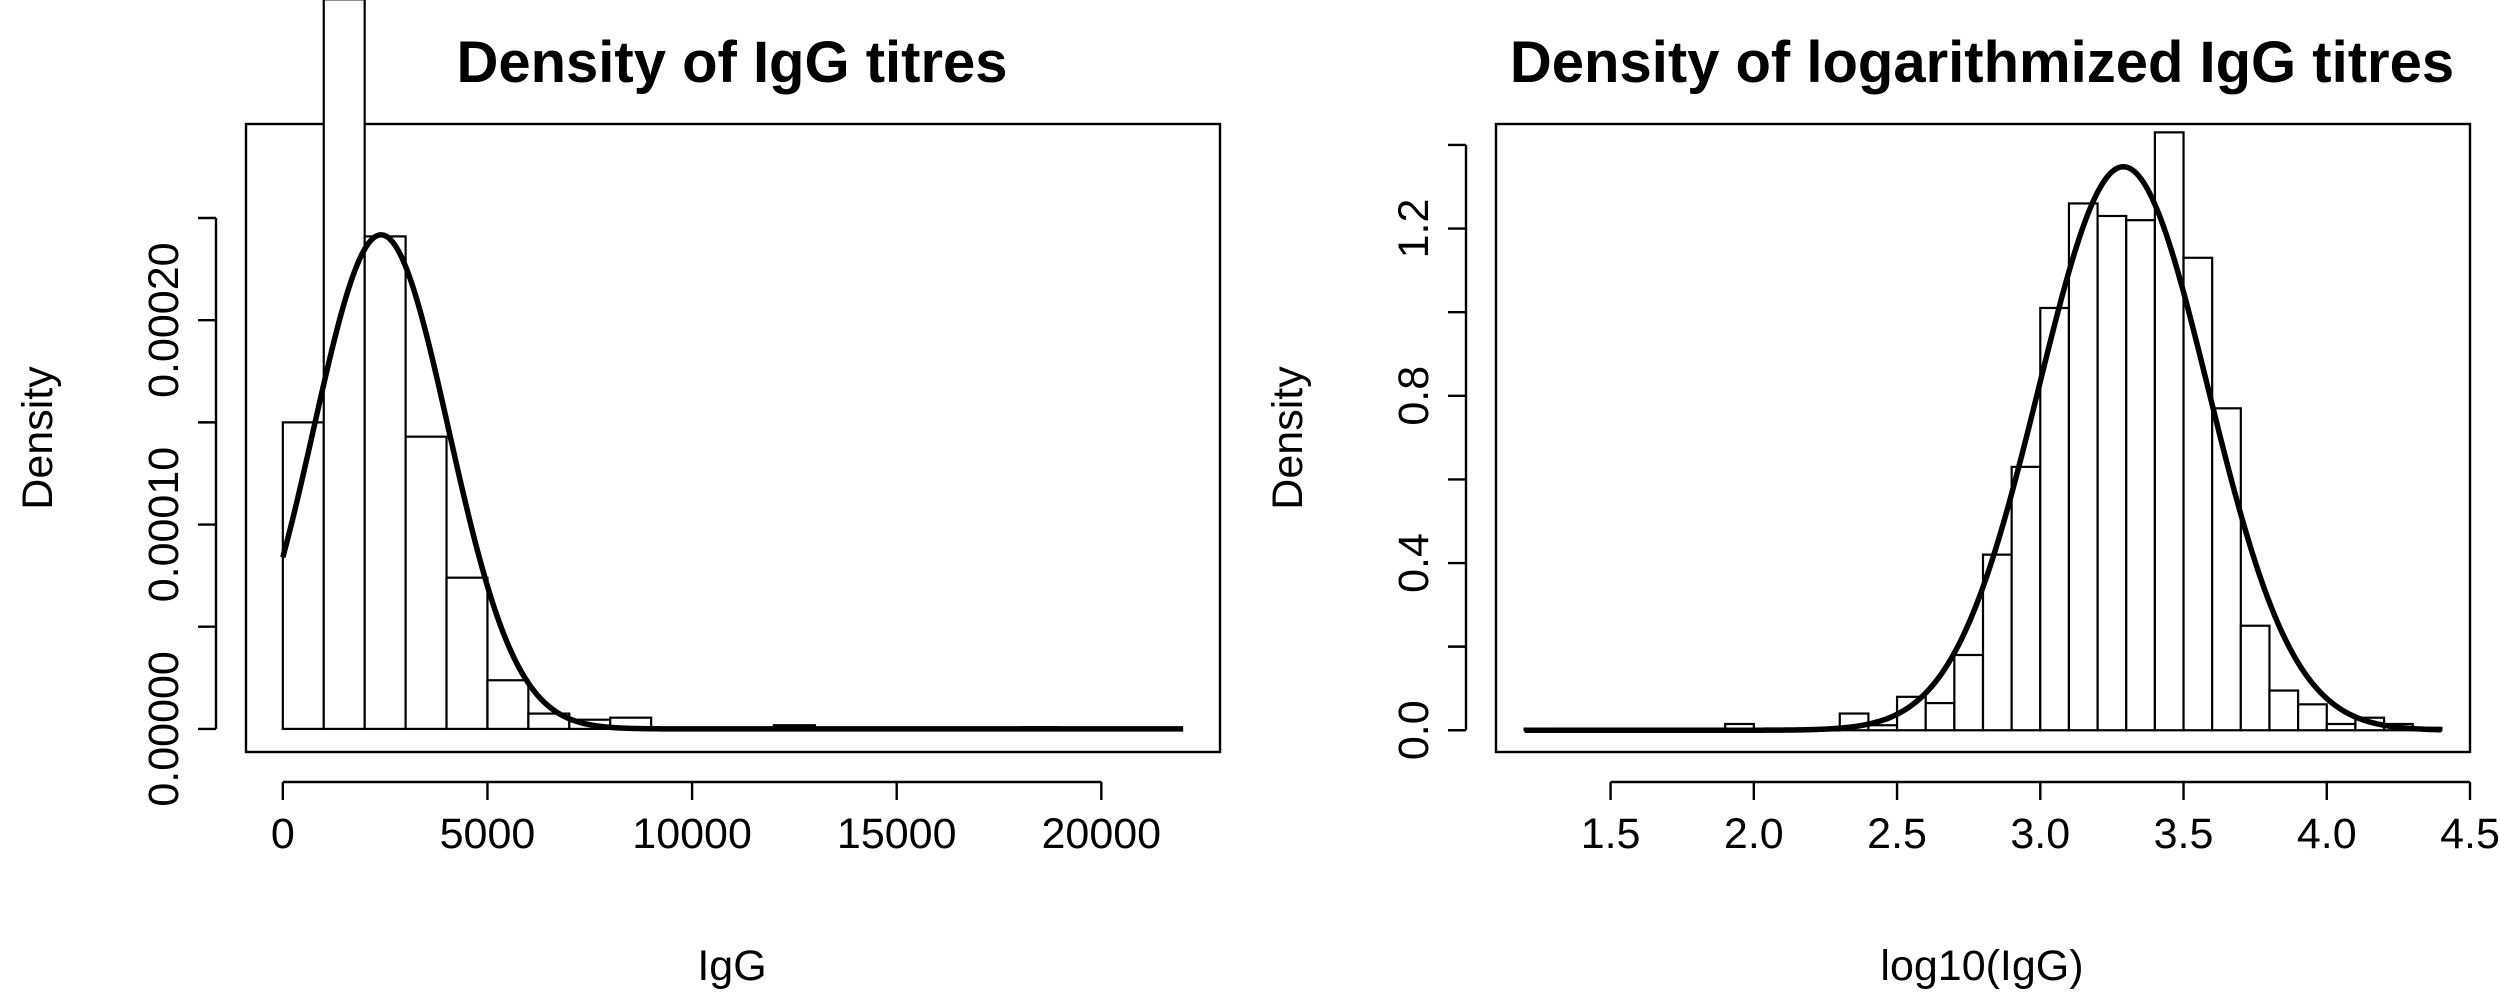 This screenshot has width=2500, height=1000. What do you see at coordinates (38, 438) in the screenshot?
I see `left-y-axis-label: Density` at bounding box center [38, 438].